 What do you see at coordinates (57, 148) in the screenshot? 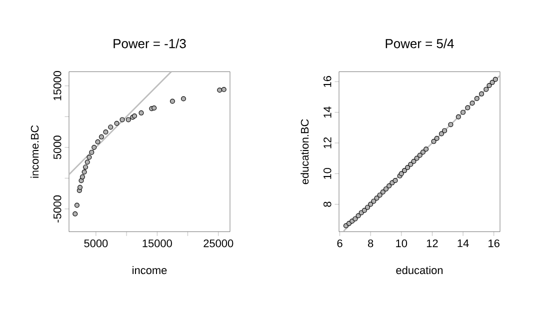
I see `y-tick-label: 5000` at bounding box center [57, 148].